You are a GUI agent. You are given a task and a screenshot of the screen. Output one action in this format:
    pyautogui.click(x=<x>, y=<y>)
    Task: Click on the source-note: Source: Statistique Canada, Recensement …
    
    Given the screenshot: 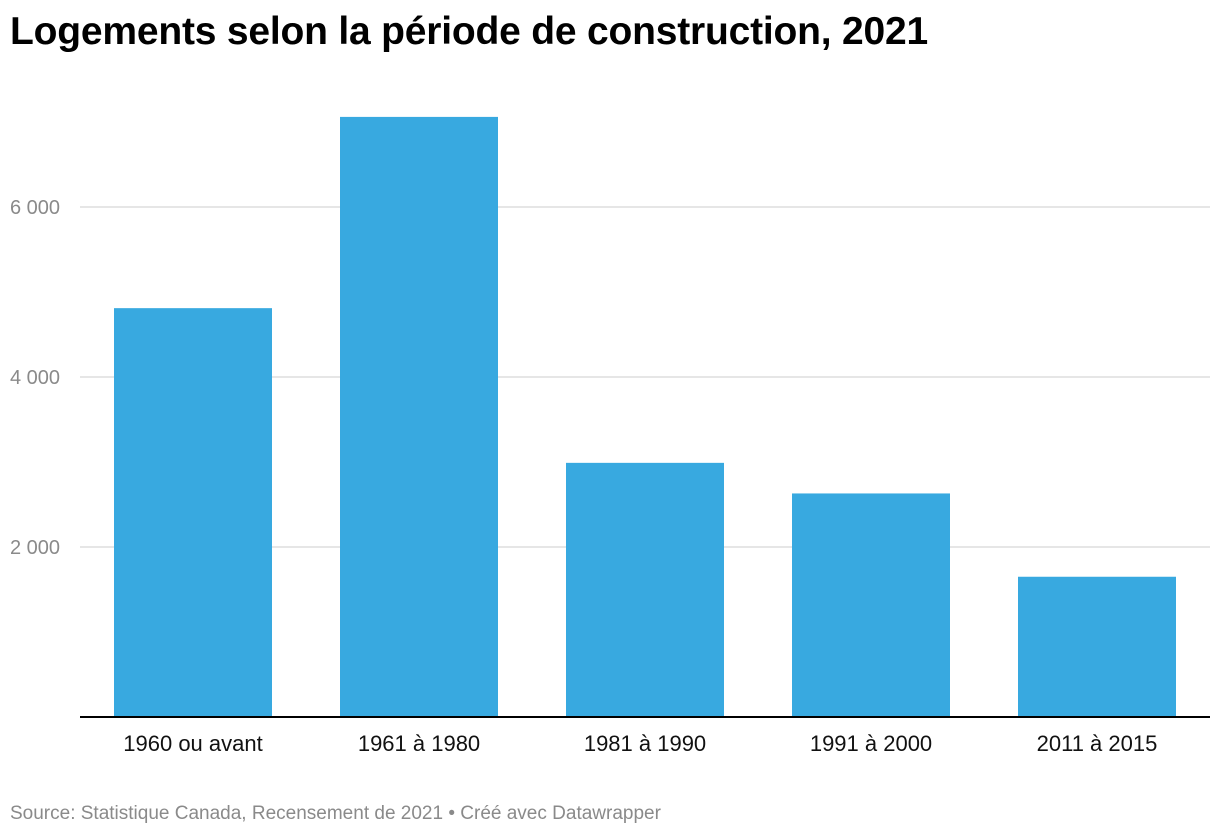 What is the action you would take?
    pyautogui.click(x=227, y=813)
    